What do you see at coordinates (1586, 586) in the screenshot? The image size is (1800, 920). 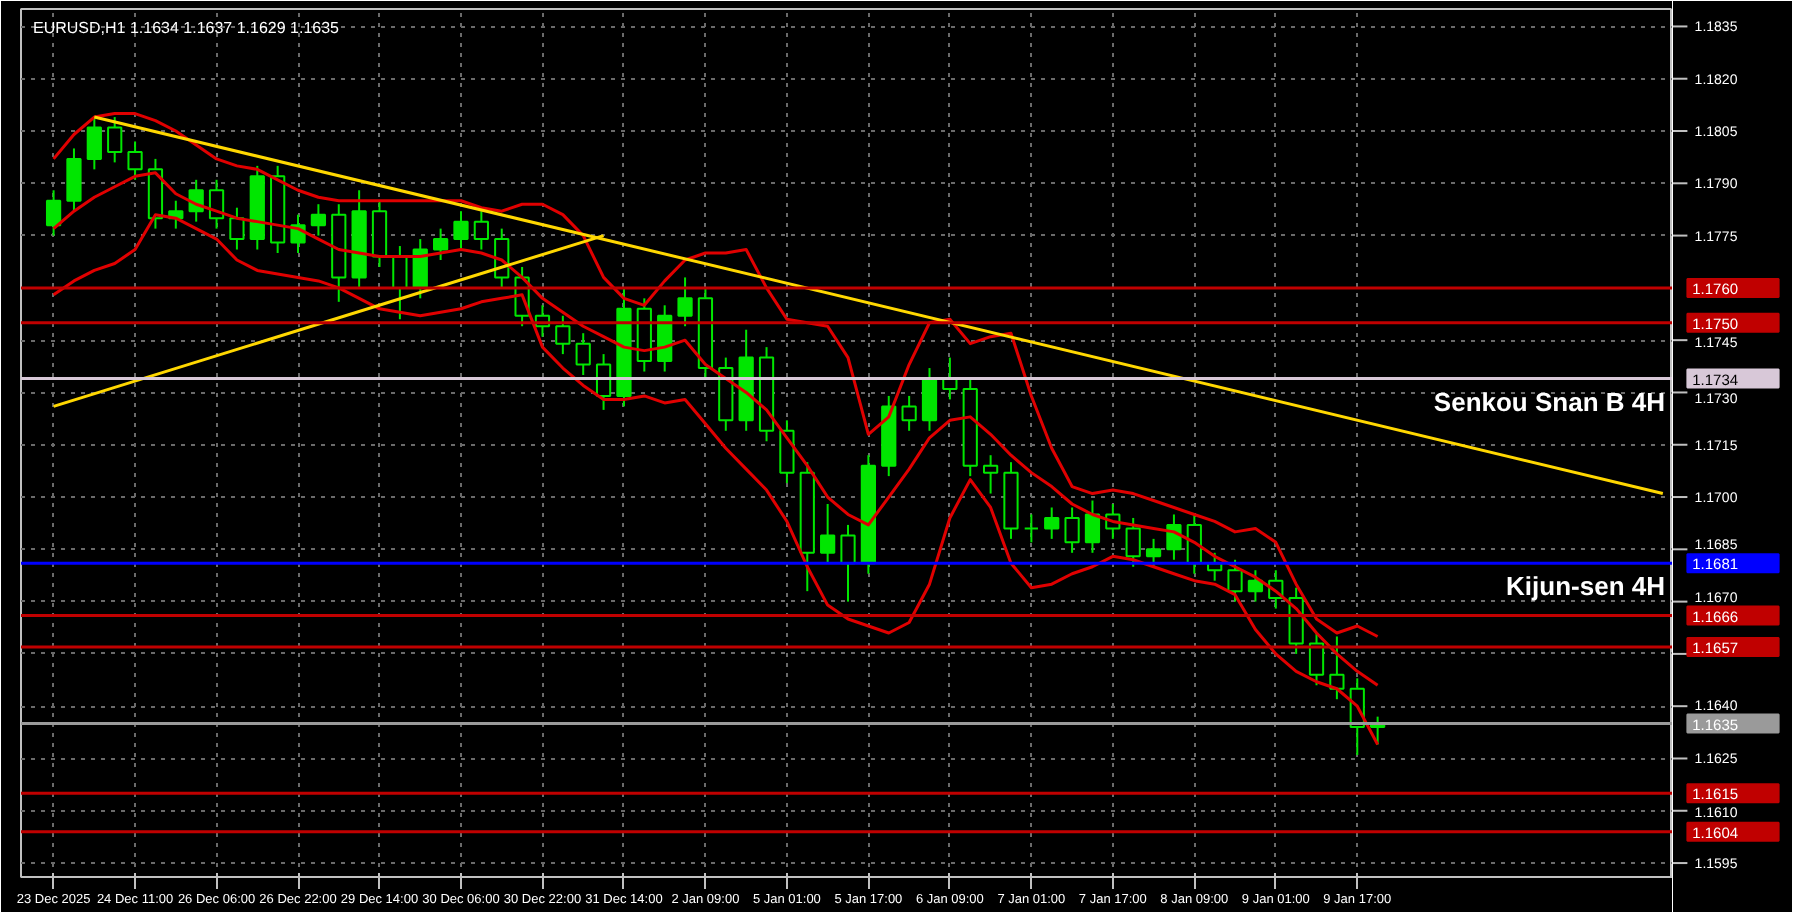 I see `annotation: Kijun-sen 4H` at bounding box center [1586, 586].